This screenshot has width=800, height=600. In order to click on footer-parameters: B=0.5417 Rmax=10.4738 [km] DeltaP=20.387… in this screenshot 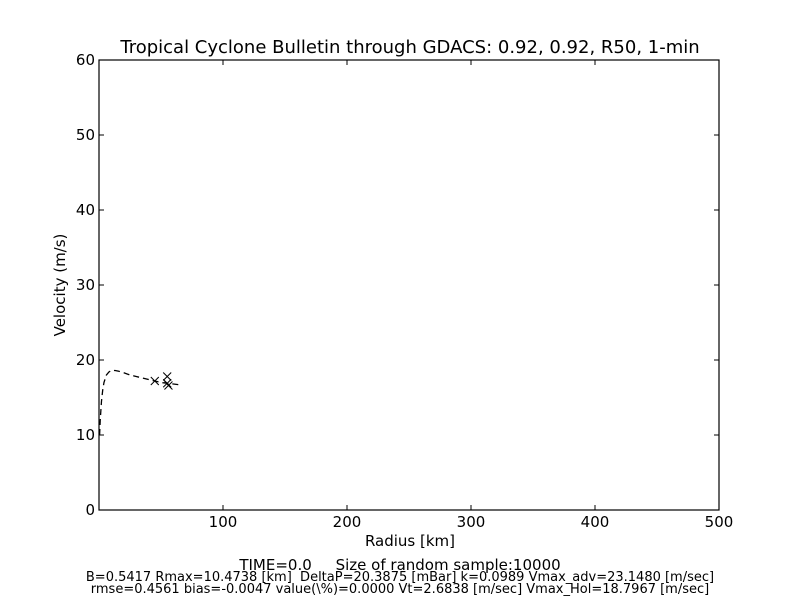, I will do `click(400, 577)`.